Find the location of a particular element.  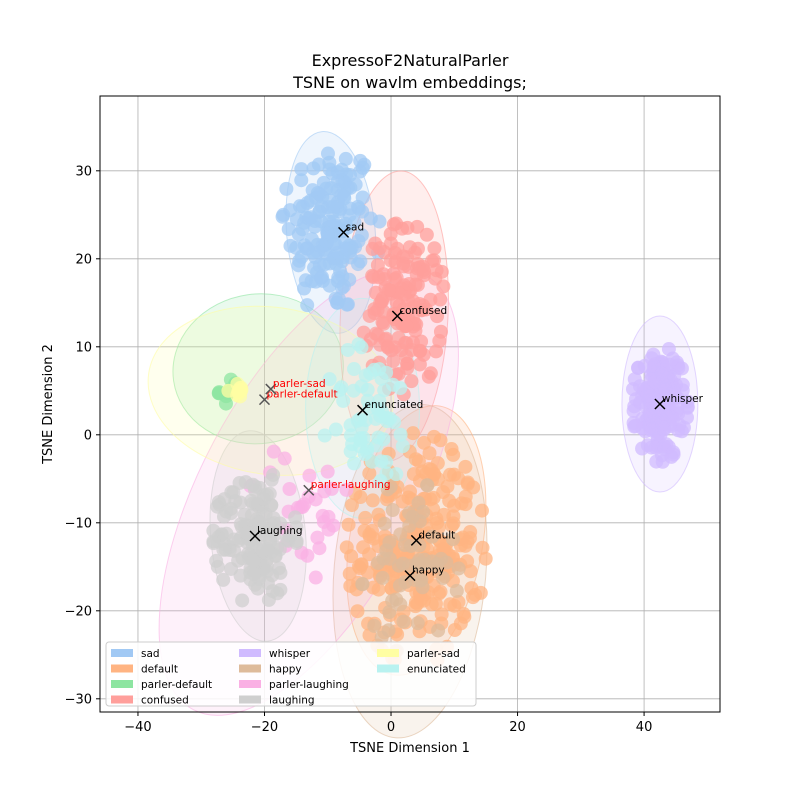

legend-entry-parler-default: parler-default is located at coordinates (161, 685).